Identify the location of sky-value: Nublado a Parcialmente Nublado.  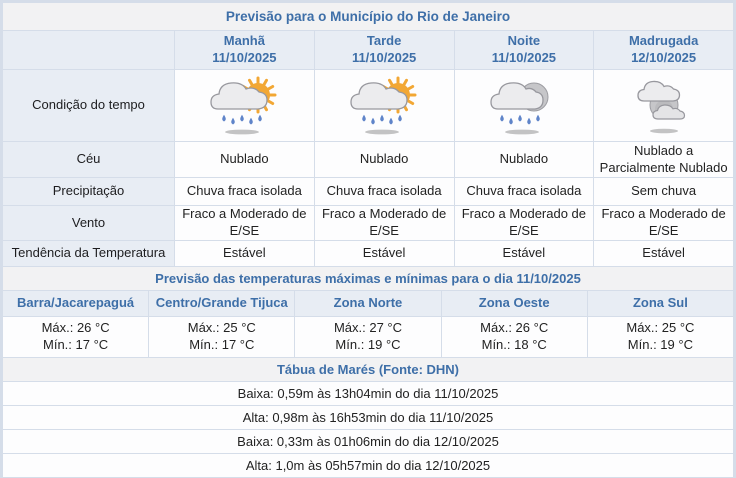
(663, 159).